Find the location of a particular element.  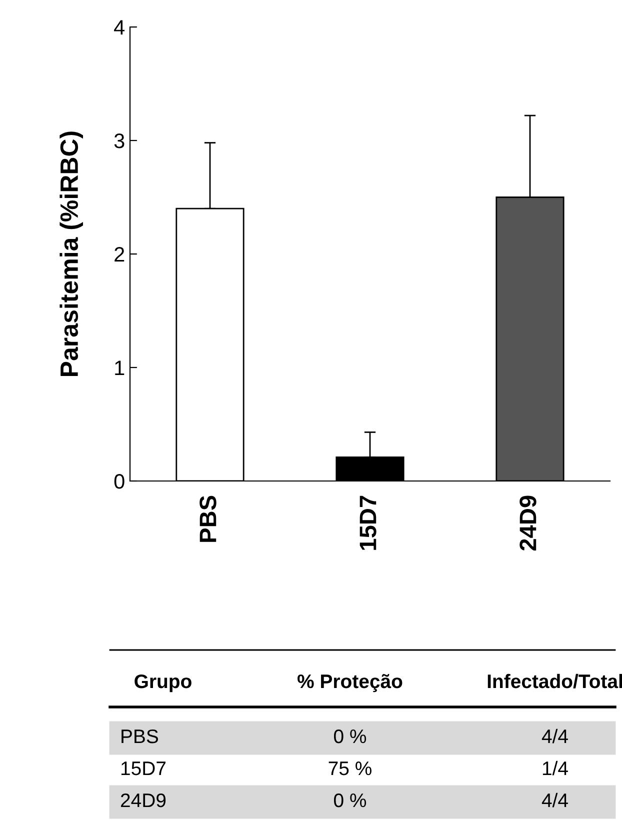

y-tick-label: 1 is located at coordinates (119, 368).